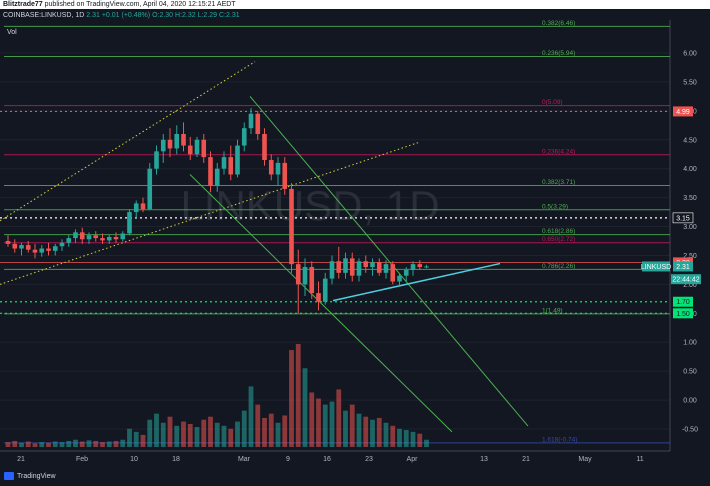  What do you see at coordinates (690, 54) in the screenshot?
I see `y-tick-label: 6.00` at bounding box center [690, 54].